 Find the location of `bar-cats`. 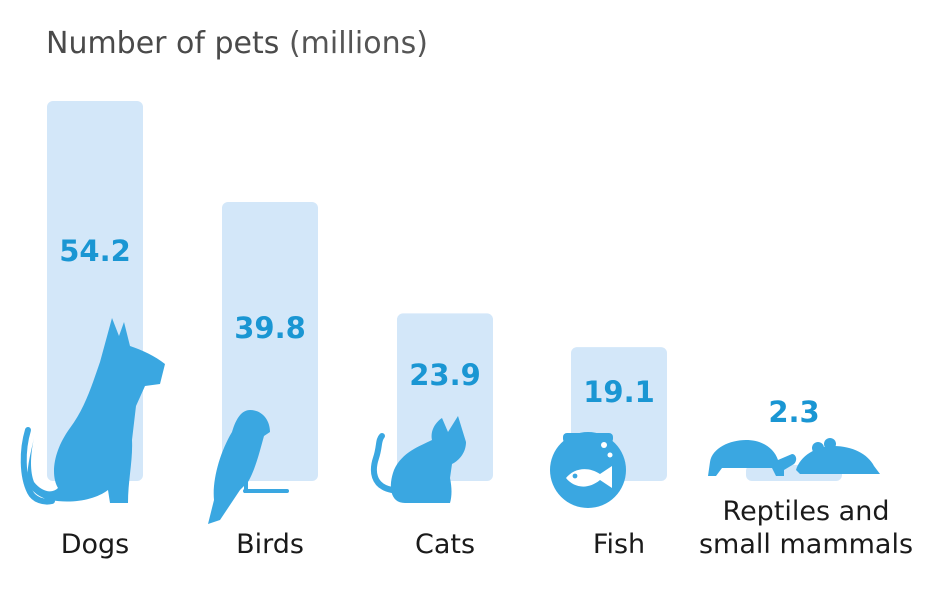

bar-cats is located at coordinates (445, 397).